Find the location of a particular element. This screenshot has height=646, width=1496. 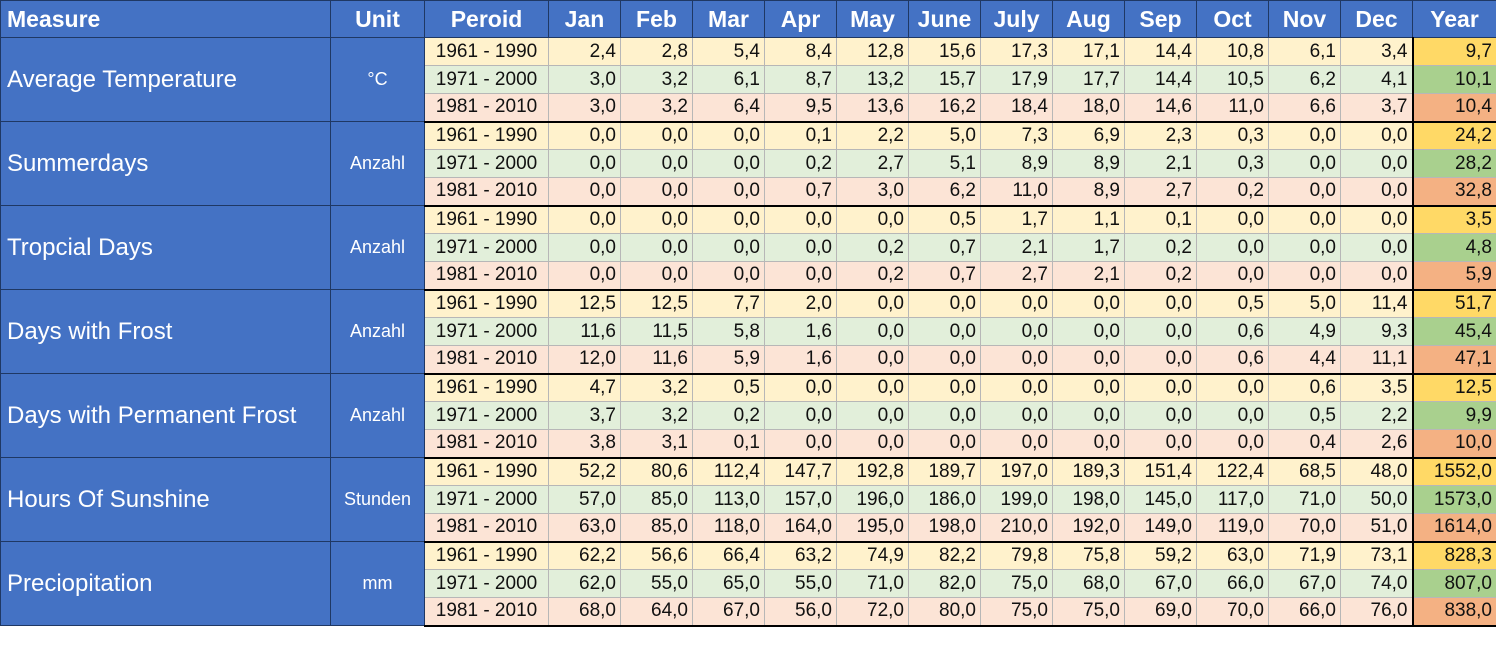

month-value-cell: 0,7 is located at coordinates (944, 276).